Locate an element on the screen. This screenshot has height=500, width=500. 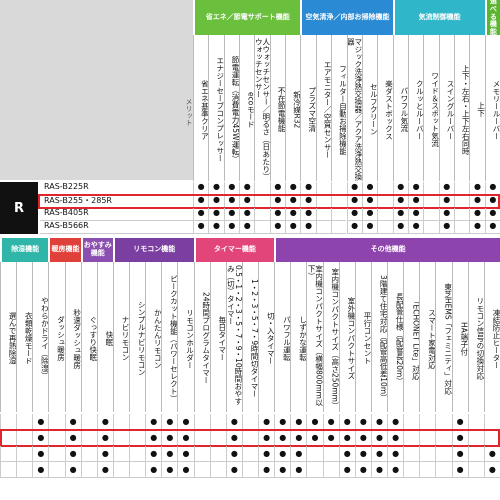
group-header: 選べる機能 is located at coordinates (492, 18).